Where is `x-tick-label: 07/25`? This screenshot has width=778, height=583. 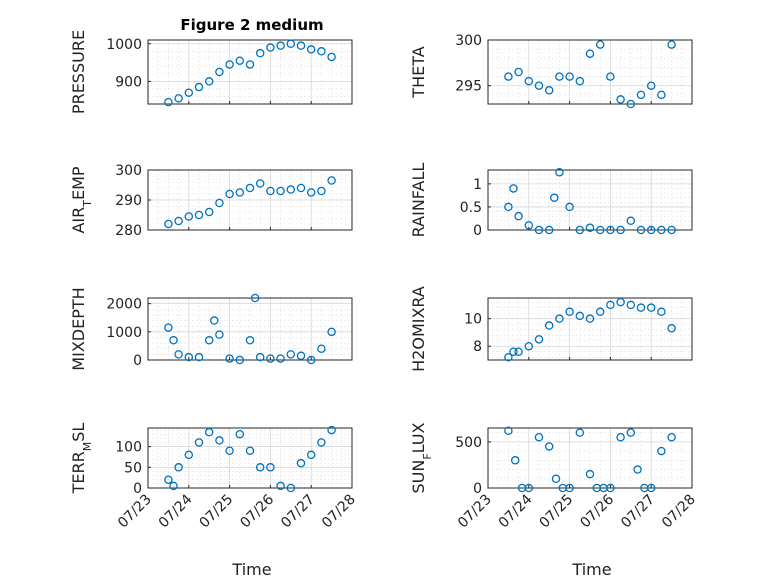
x-tick-label: 07/25 is located at coordinates (557, 512).